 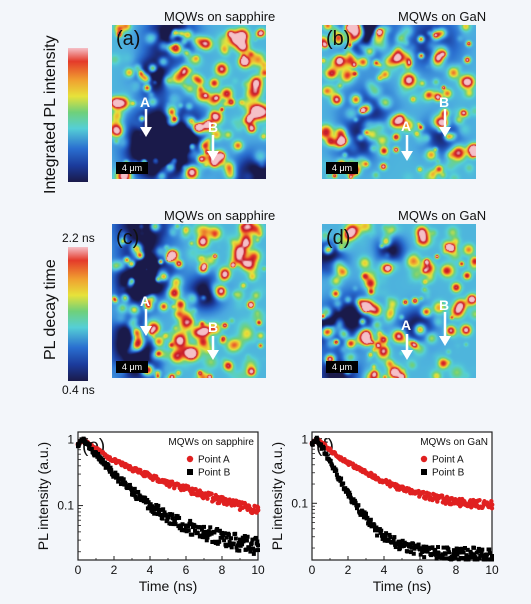 I want to click on decay-colorbar-label: PL decay time, so click(x=50, y=309).